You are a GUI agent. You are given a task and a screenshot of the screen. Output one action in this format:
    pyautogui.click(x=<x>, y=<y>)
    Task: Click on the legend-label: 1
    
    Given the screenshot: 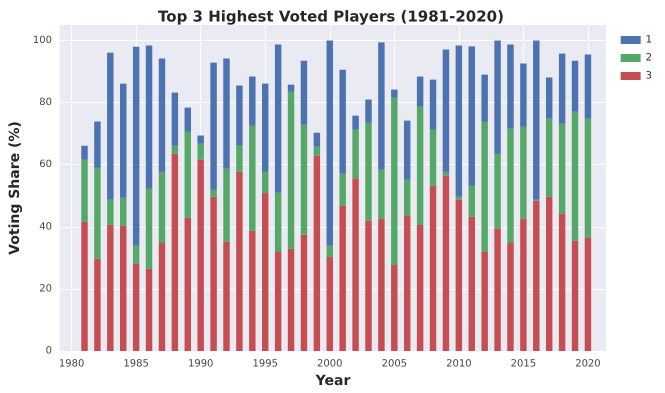 What is the action you would take?
    pyautogui.click(x=649, y=40)
    